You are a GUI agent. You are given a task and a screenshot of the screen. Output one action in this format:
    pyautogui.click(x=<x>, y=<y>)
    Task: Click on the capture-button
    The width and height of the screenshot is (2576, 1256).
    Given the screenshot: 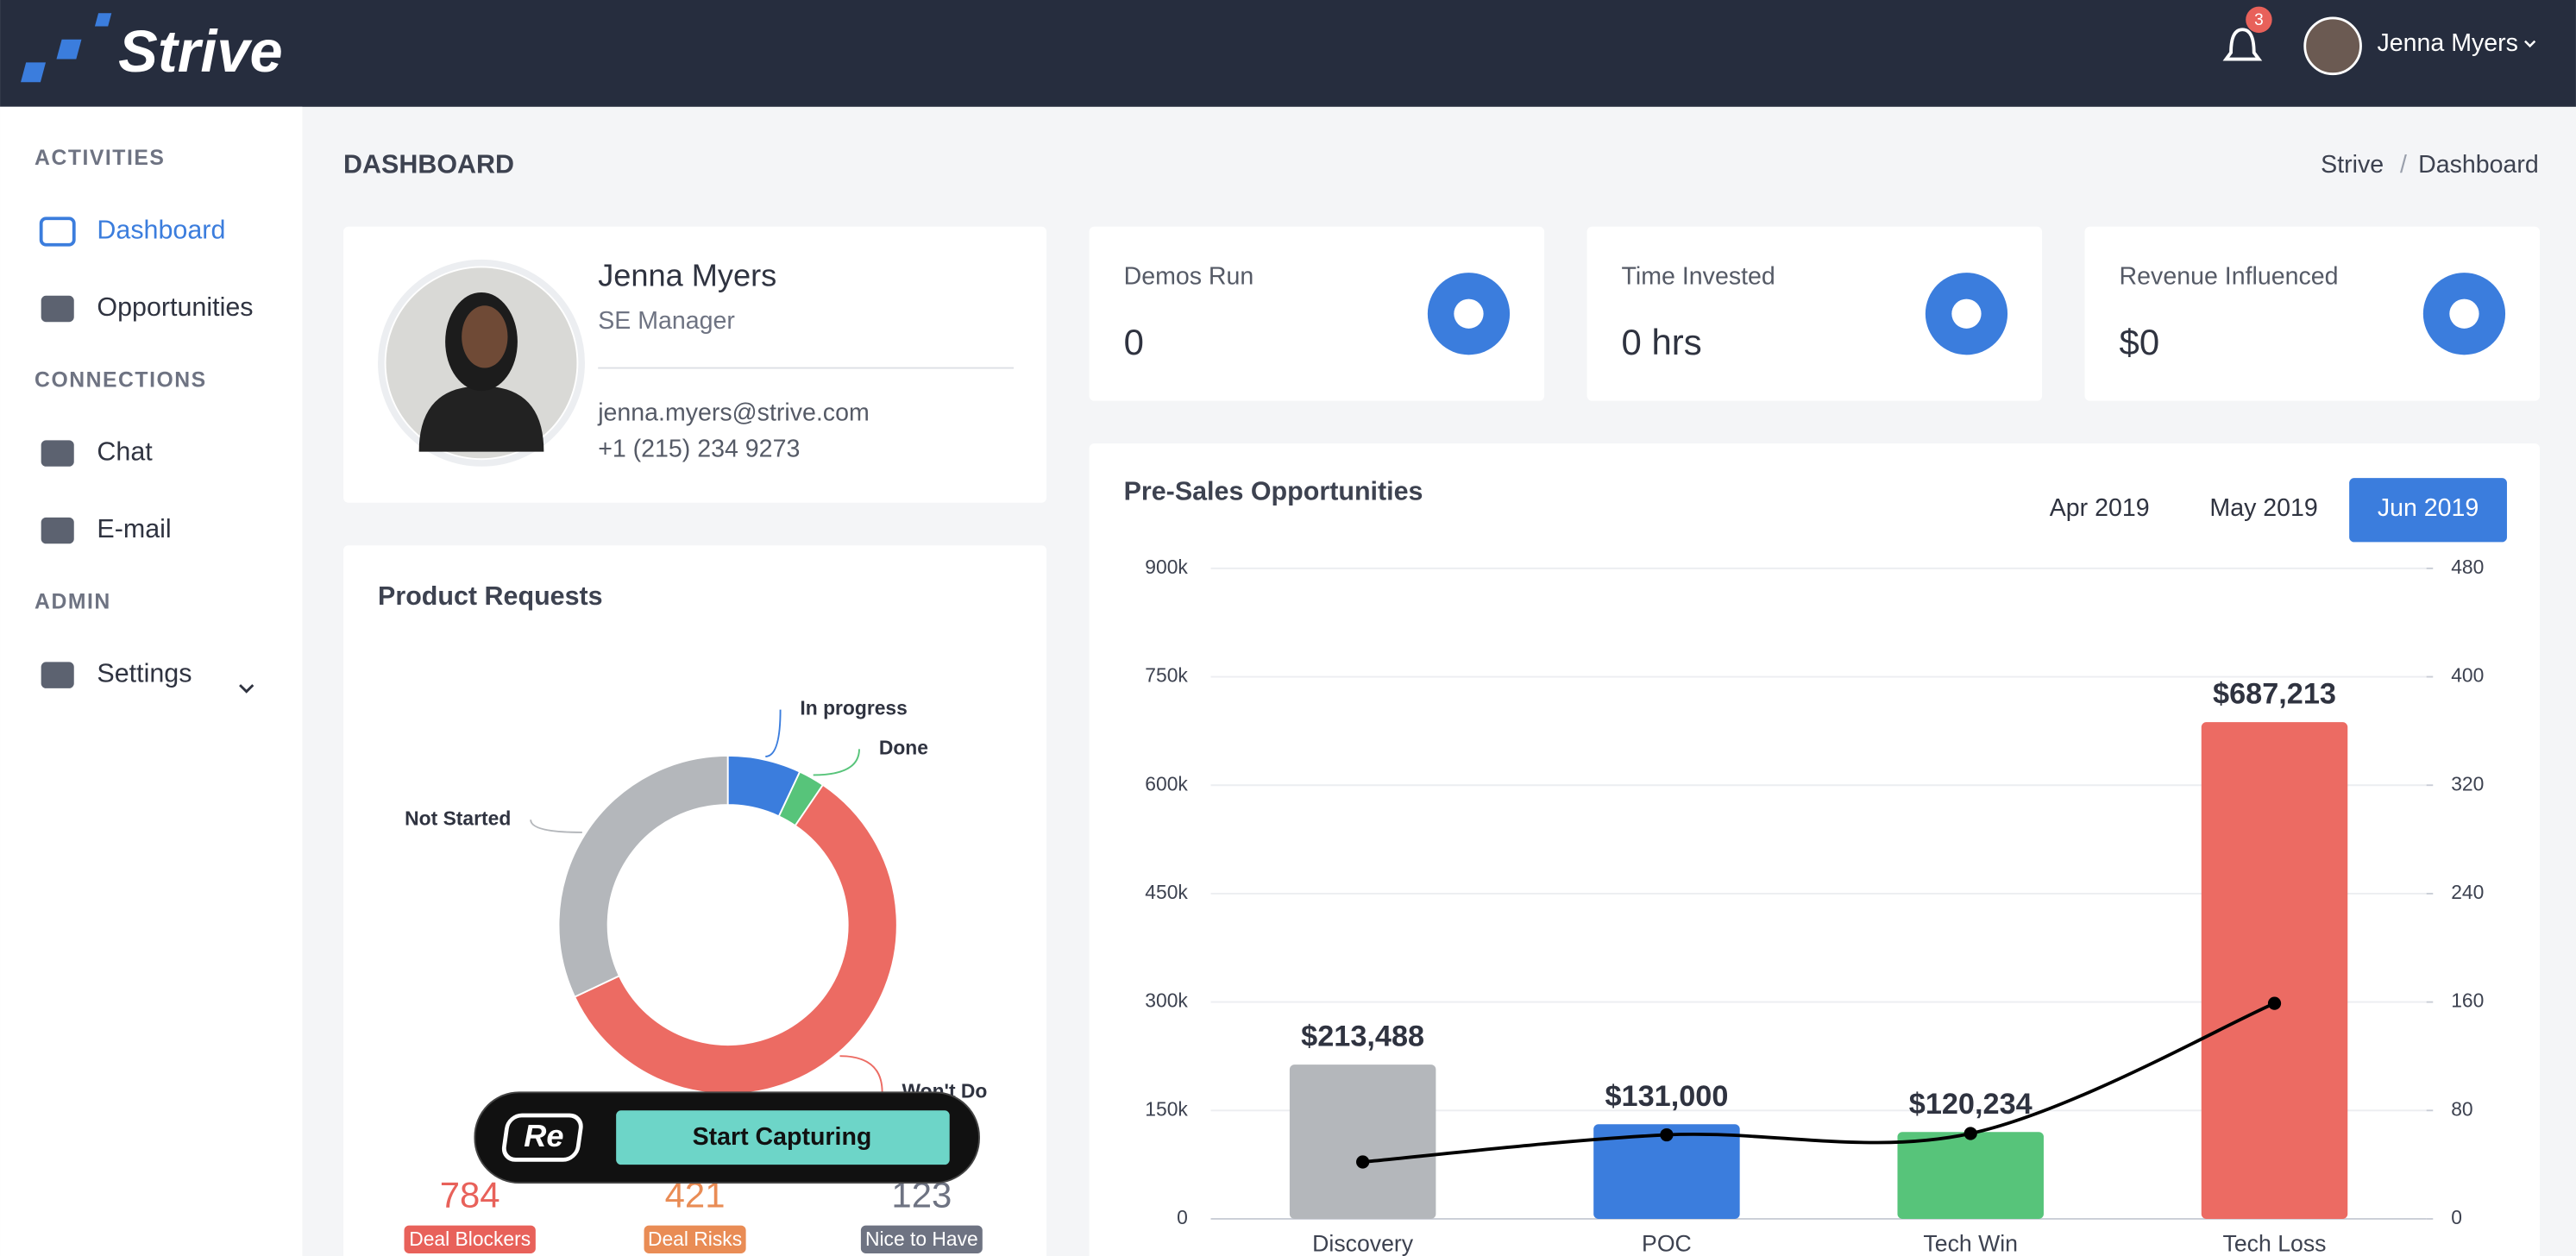 What is the action you would take?
    pyautogui.click(x=783, y=1137)
    